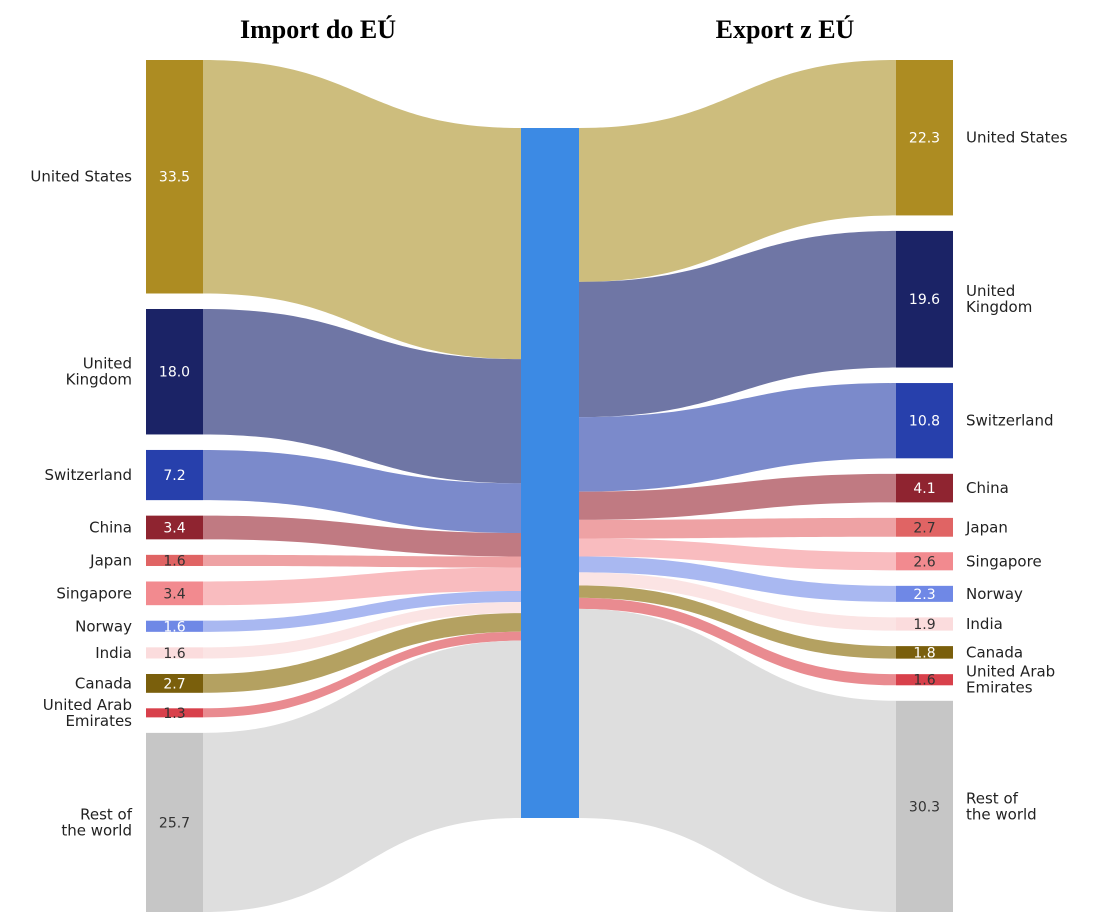 This screenshot has width=1093, height=914. I want to click on export-node-sg, so click(924, 561).